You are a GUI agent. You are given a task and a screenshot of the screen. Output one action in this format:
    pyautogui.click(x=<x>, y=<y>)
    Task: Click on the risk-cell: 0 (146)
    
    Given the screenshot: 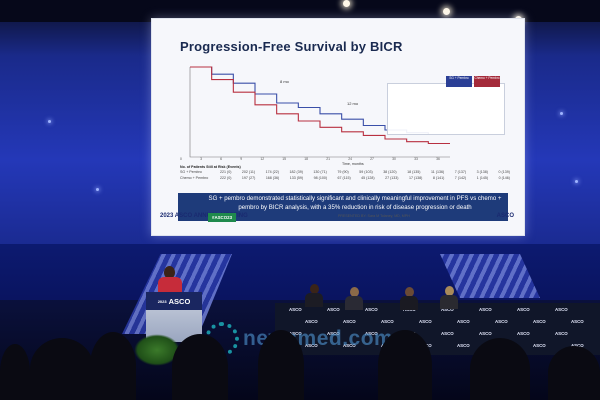 What is the action you would take?
    pyautogui.click(x=504, y=178)
    